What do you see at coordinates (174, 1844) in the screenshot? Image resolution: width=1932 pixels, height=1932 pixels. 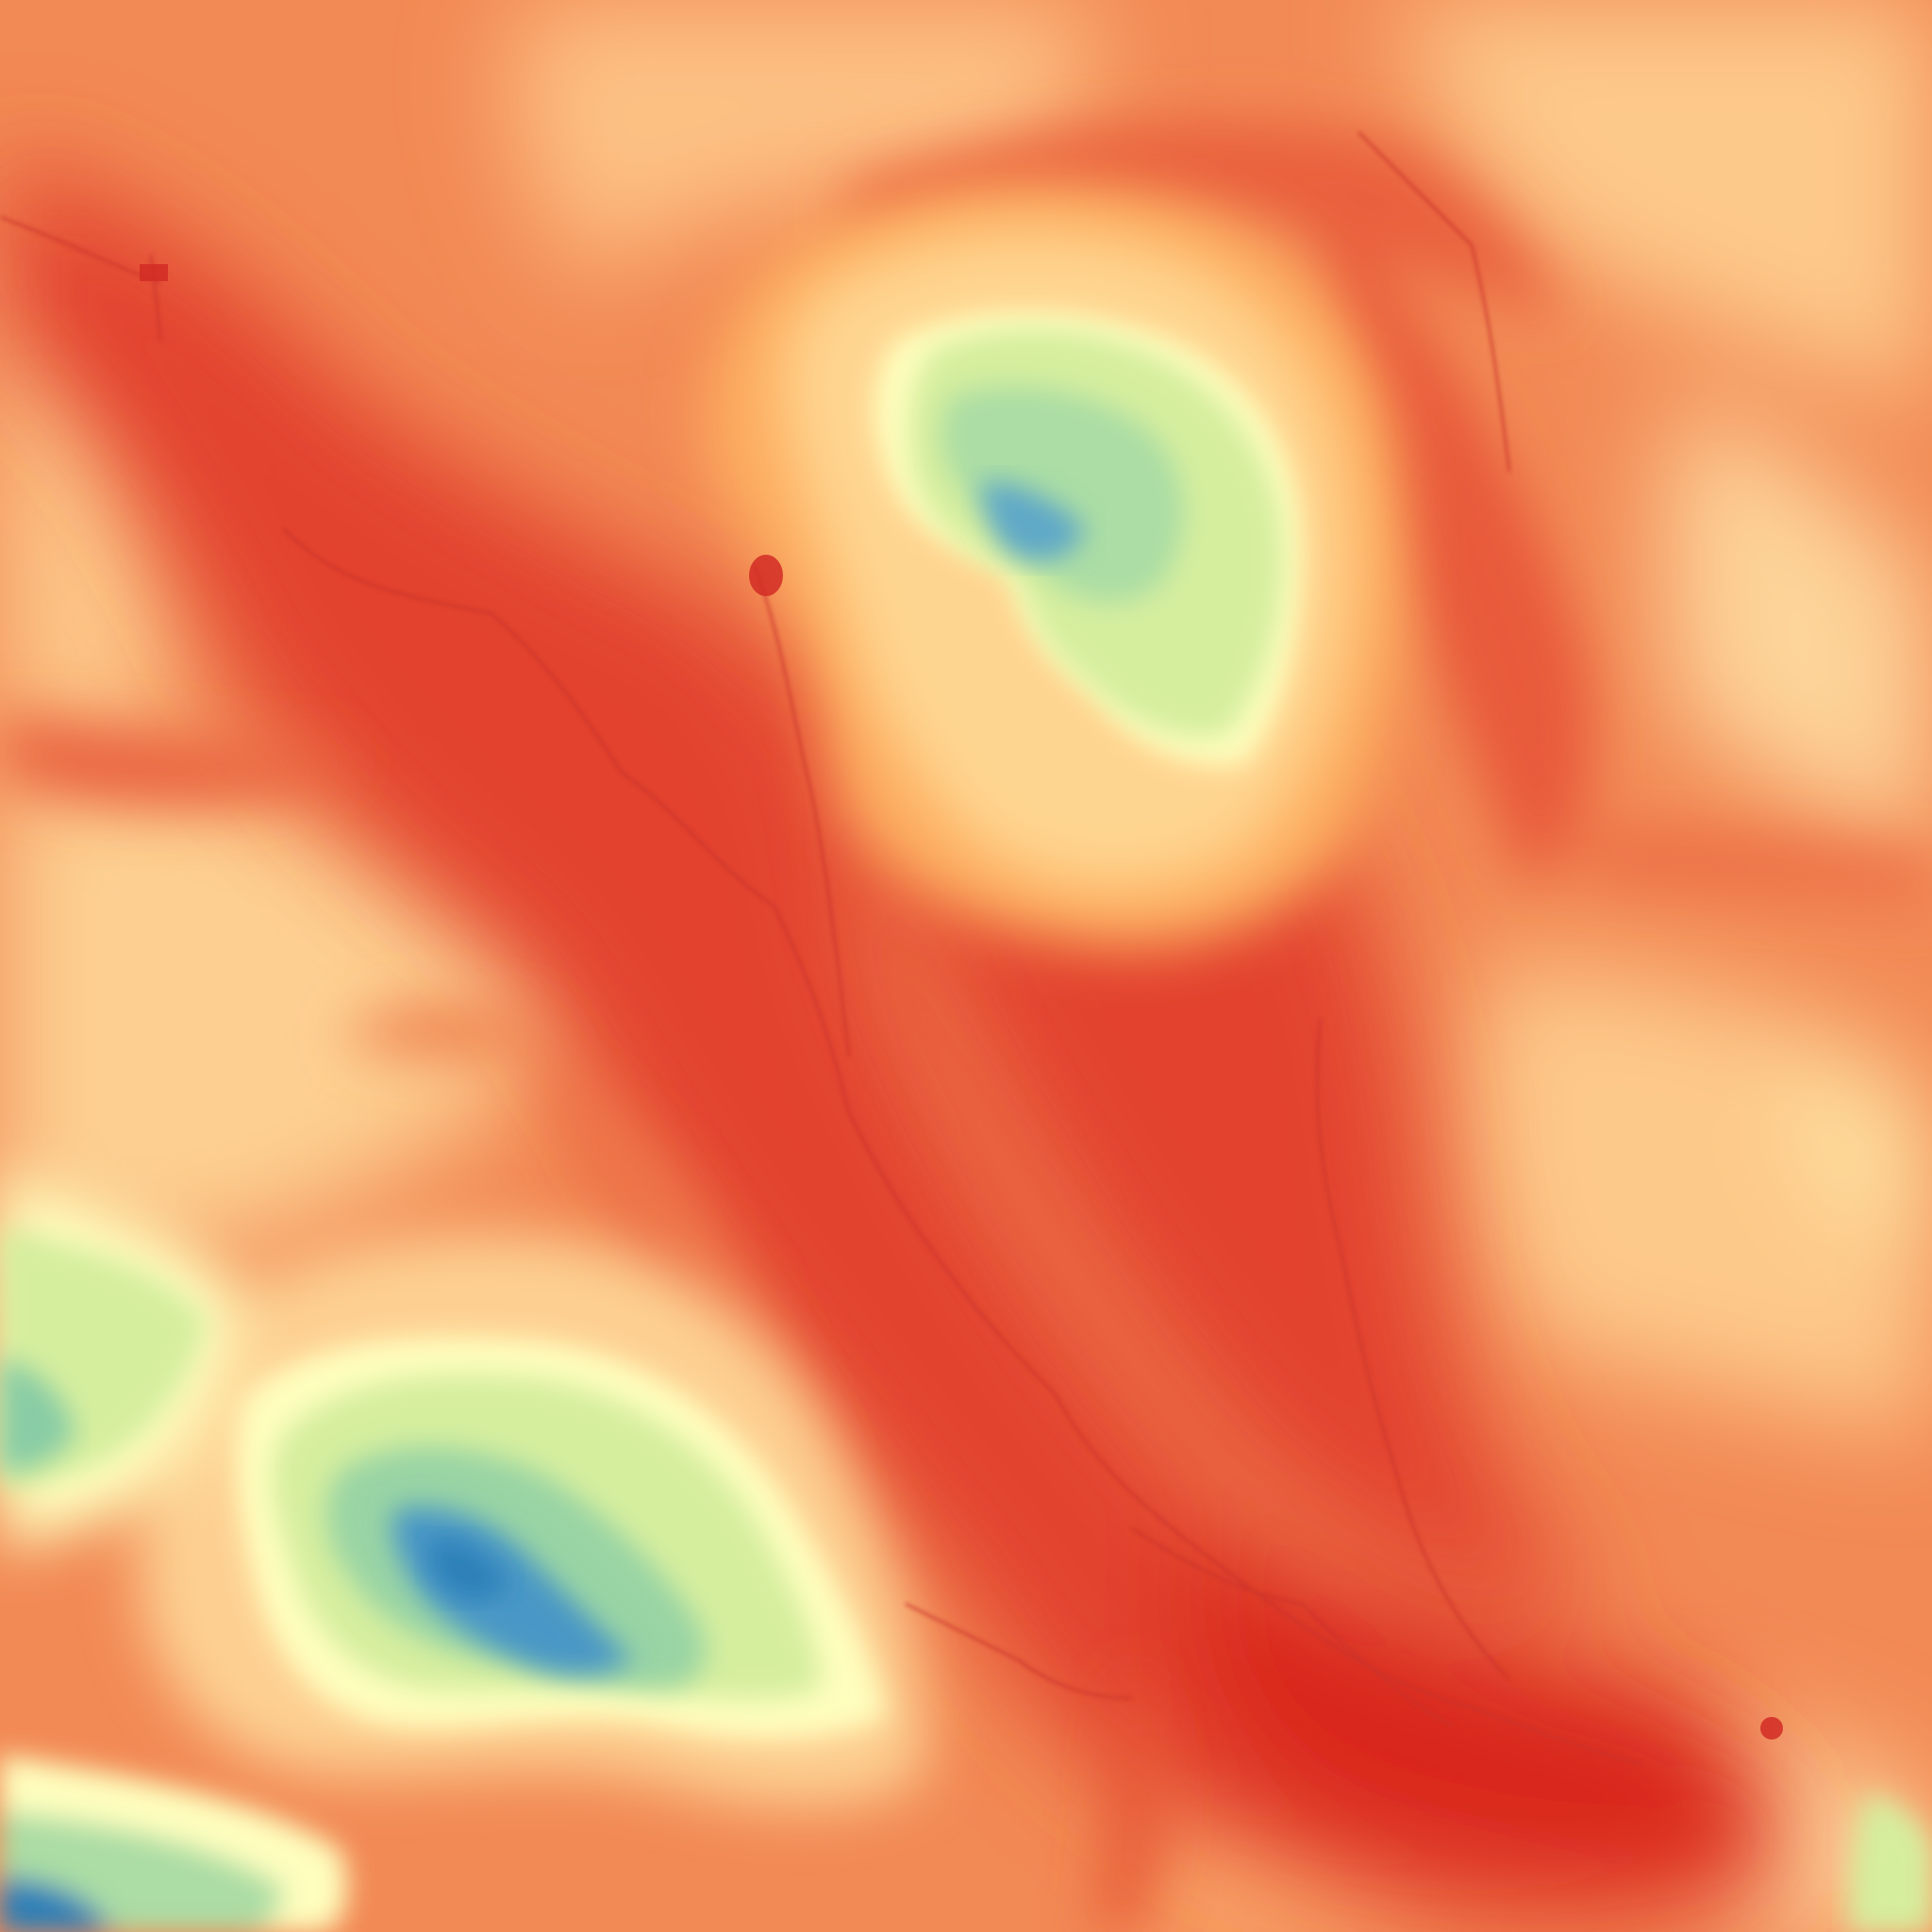 I see `south-edge-highland` at bounding box center [174, 1844].